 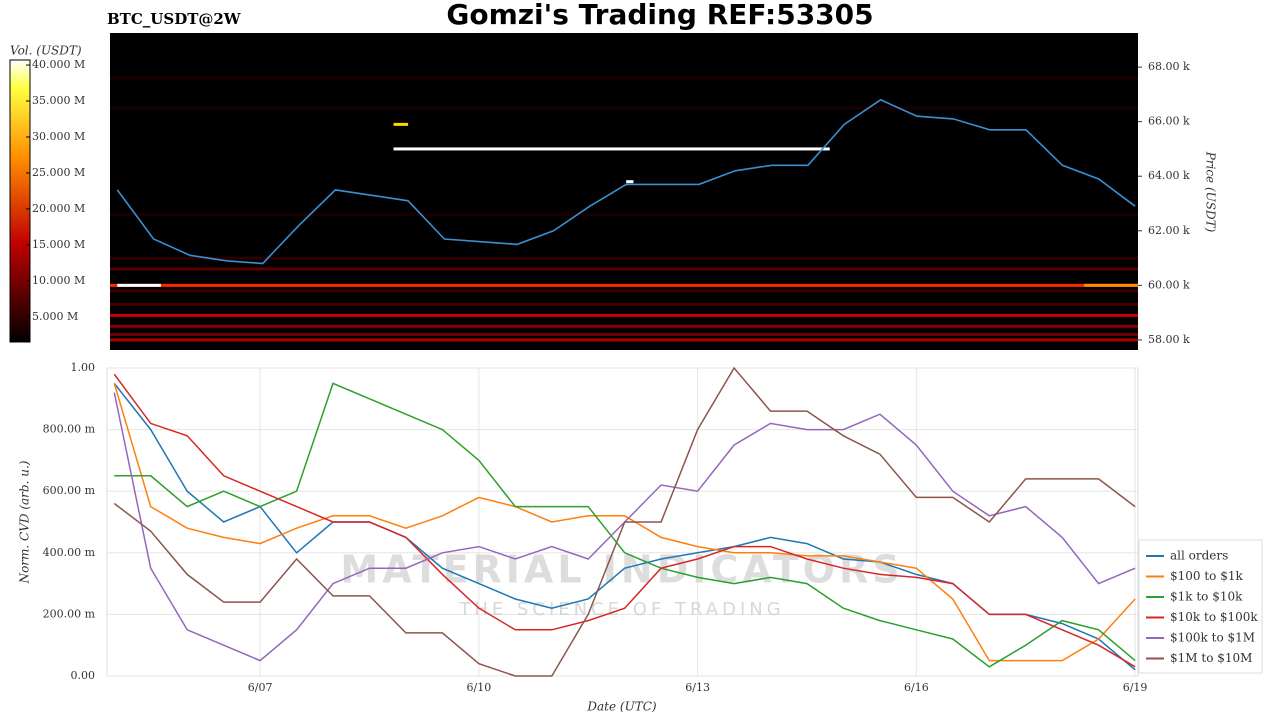 What do you see at coordinates (20, 201) in the screenshot?
I see `colorbar` at bounding box center [20, 201].